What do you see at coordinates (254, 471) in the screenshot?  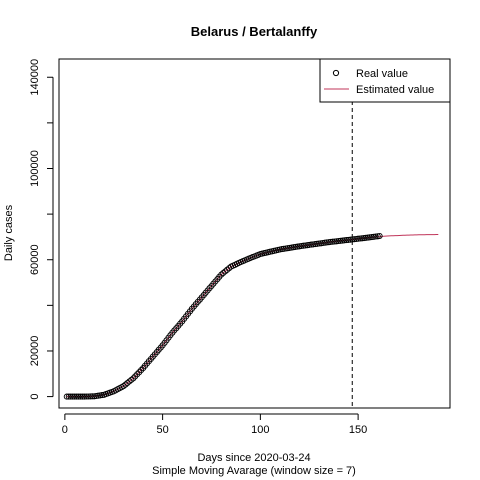 I see `x-axis-subtitle: Simple Moving Avarage (window size = 7)` at bounding box center [254, 471].